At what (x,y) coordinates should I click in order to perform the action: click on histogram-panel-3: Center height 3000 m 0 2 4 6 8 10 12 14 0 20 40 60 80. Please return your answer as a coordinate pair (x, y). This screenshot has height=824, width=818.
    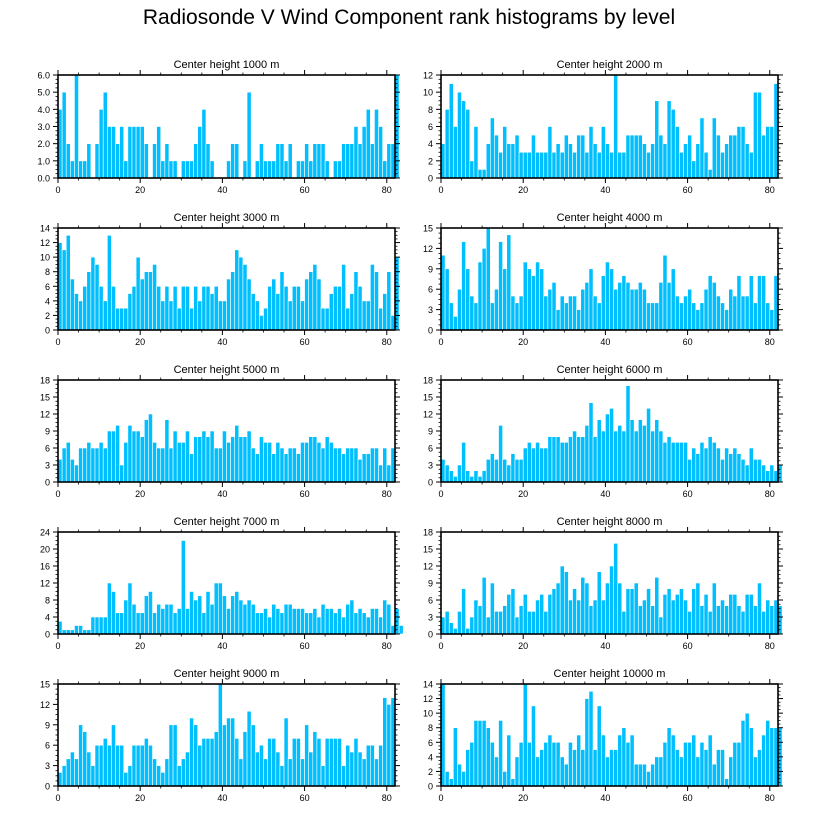
    Looking at the image, I should click on (220, 279).